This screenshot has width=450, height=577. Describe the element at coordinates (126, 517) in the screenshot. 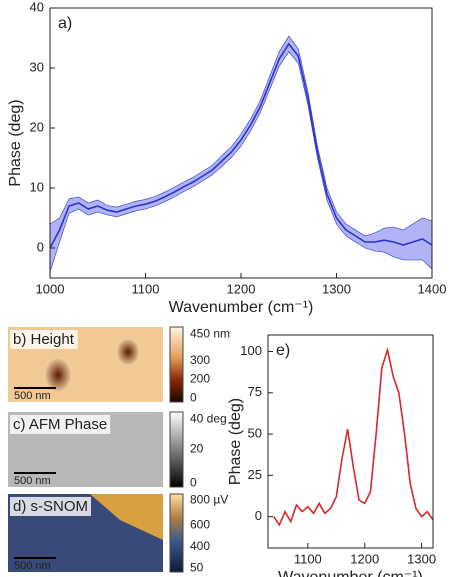

I see `snom-feature` at that location.